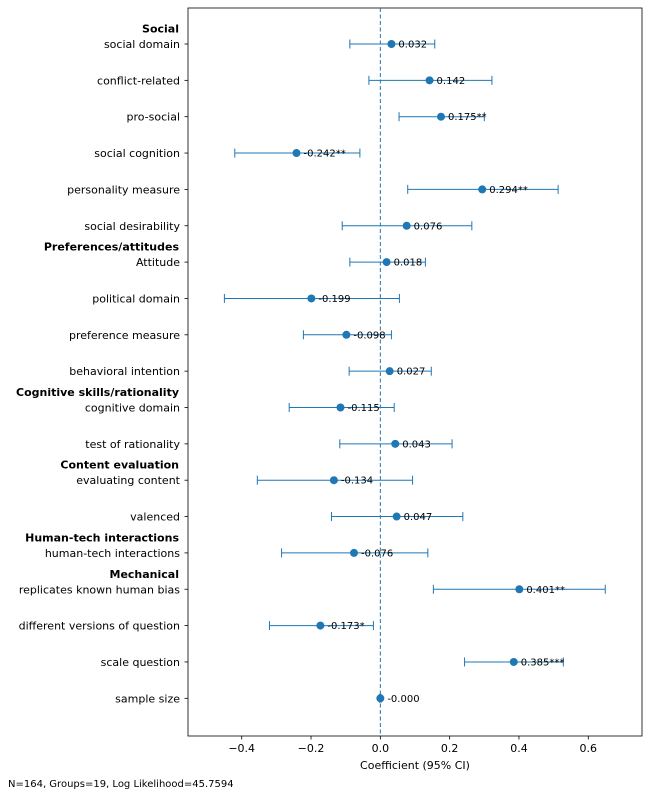  I want to click on coefficient-label: 0.047, so click(418, 517).